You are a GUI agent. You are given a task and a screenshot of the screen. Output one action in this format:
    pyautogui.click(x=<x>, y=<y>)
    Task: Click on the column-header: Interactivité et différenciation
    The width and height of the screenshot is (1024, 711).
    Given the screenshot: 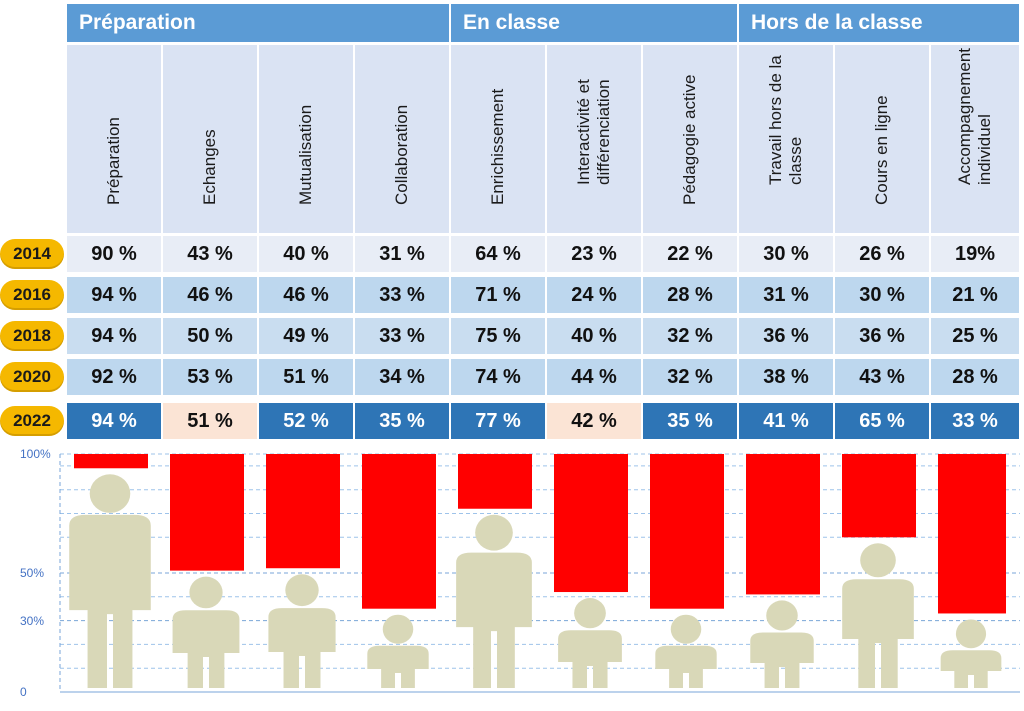 What is the action you would take?
    pyautogui.click(x=594, y=139)
    